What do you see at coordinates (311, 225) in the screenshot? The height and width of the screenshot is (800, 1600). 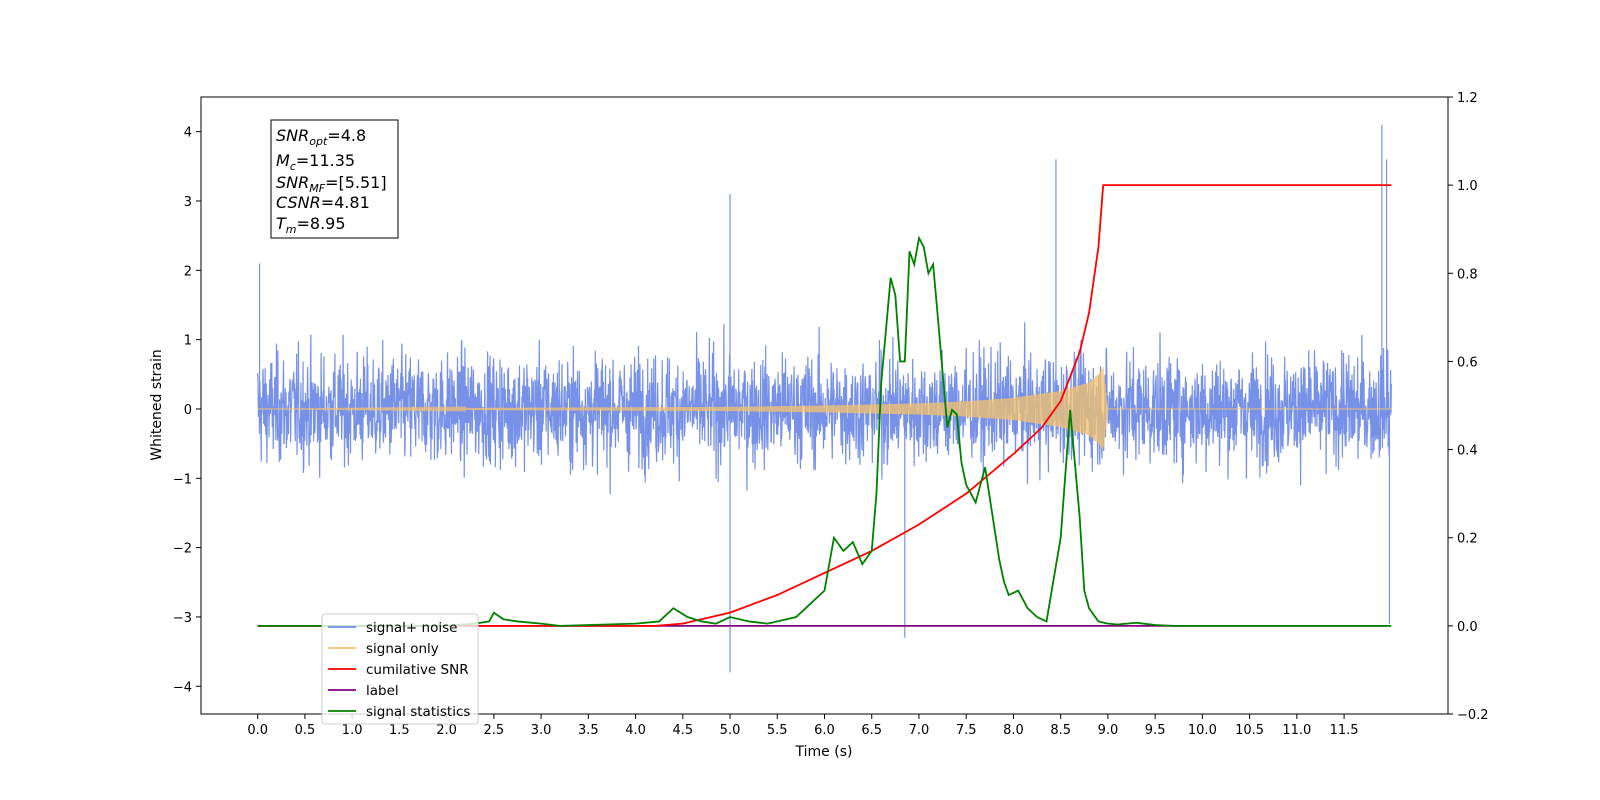 I see `info-merger-time: Tm=8.95` at bounding box center [311, 225].